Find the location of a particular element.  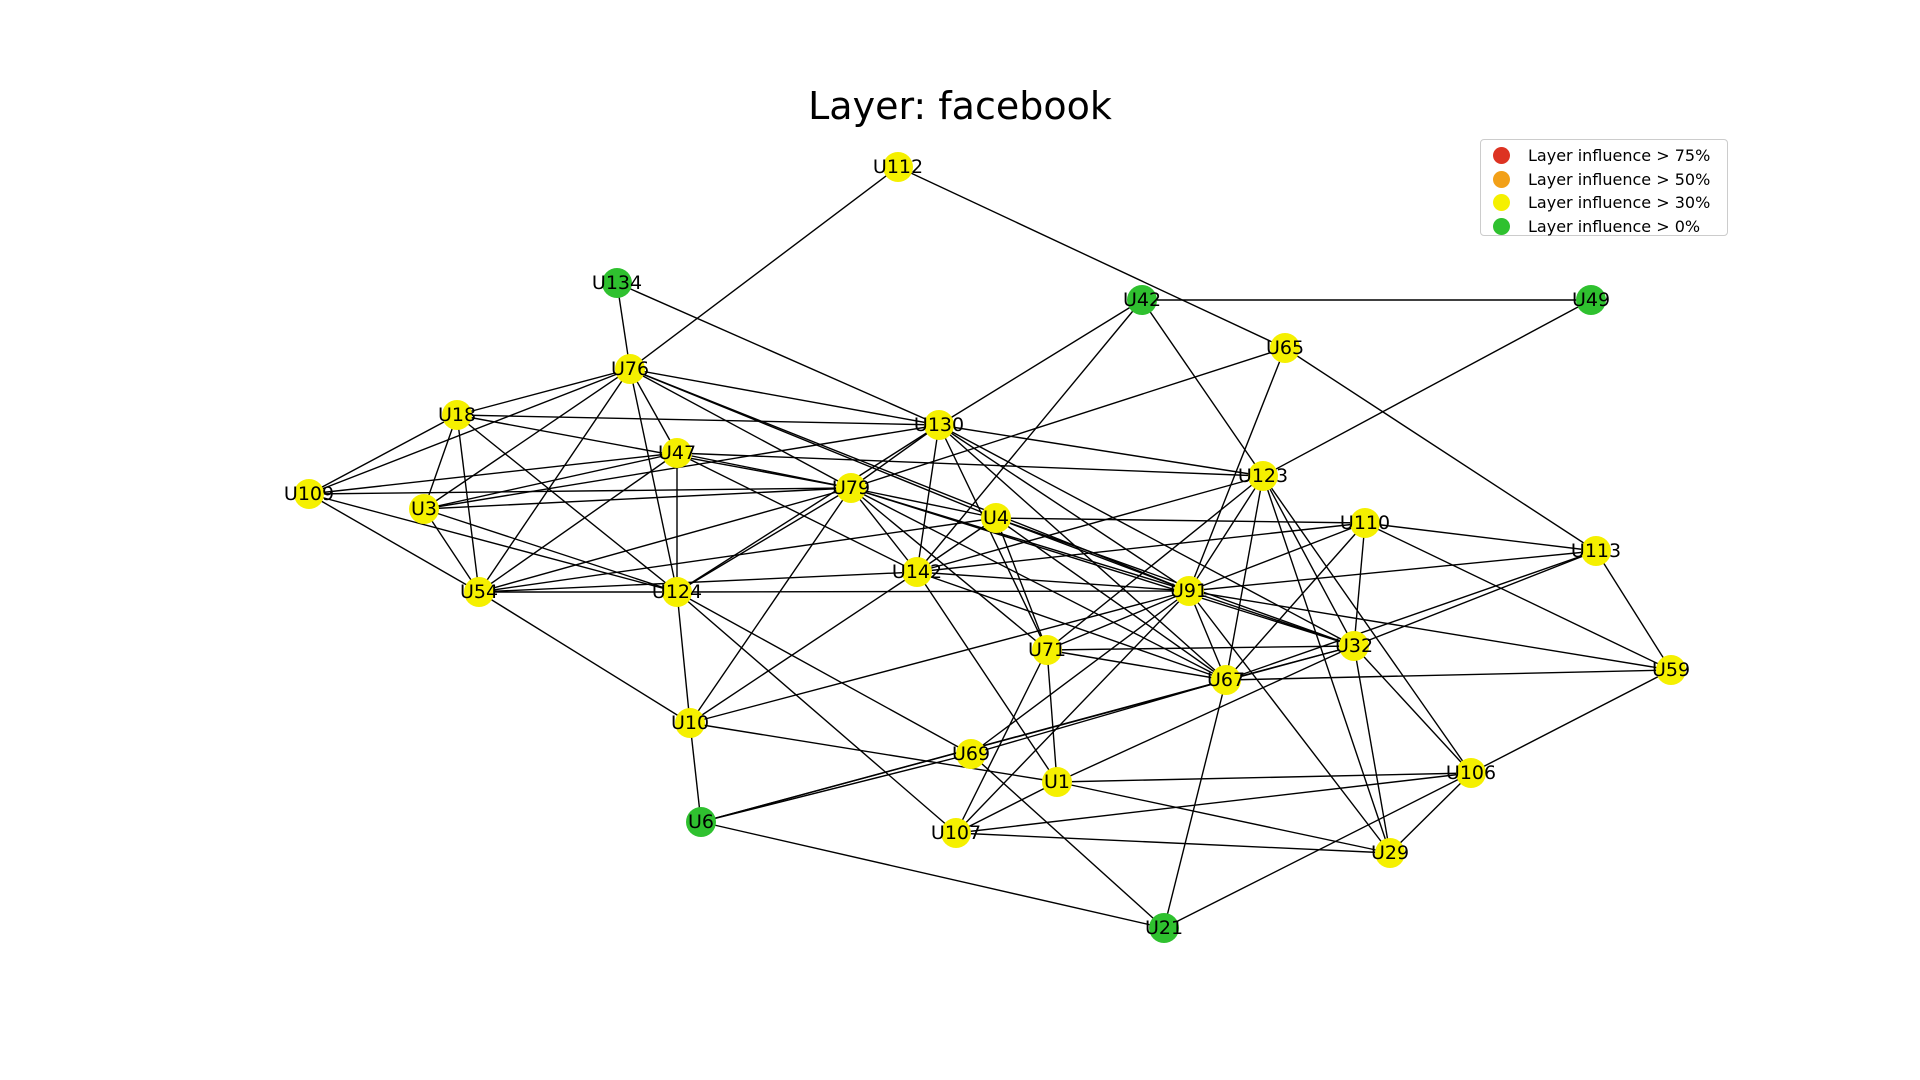

node-u124: U124 is located at coordinates (677, 592).